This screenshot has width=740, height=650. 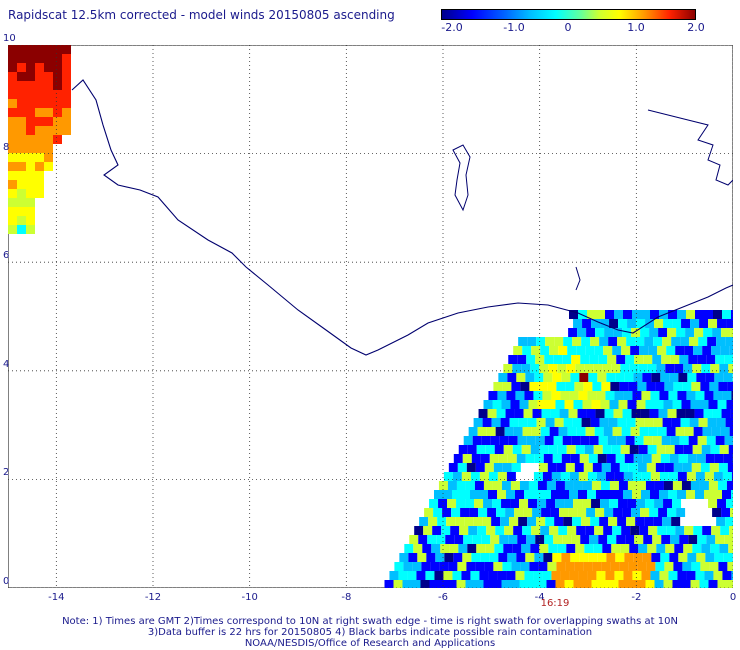 I want to click on colorbar-tick: 2.0, so click(x=696, y=27).